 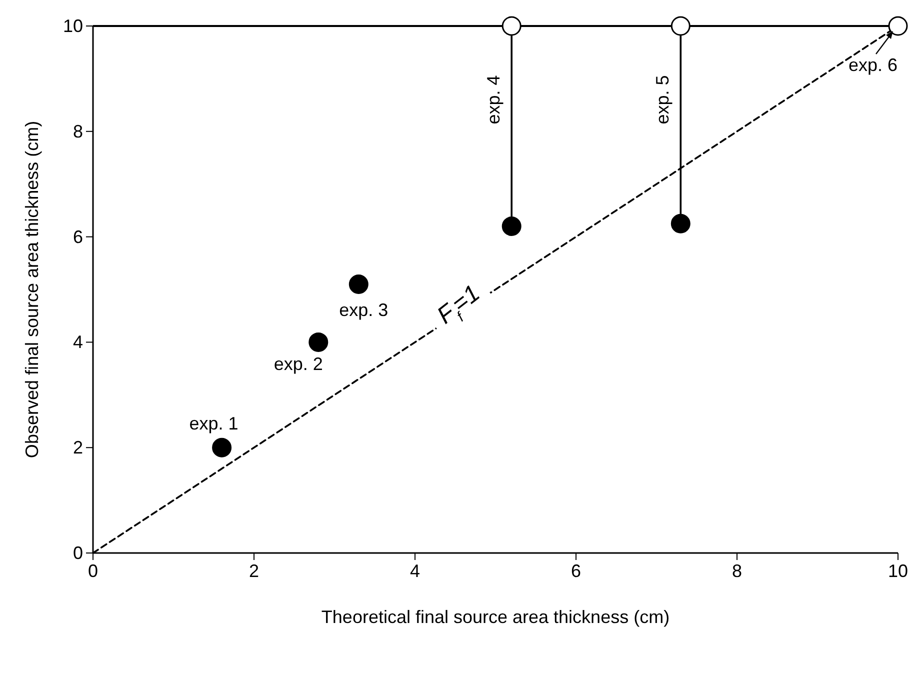 I want to click on annotation: exp. 3, so click(x=363, y=310).